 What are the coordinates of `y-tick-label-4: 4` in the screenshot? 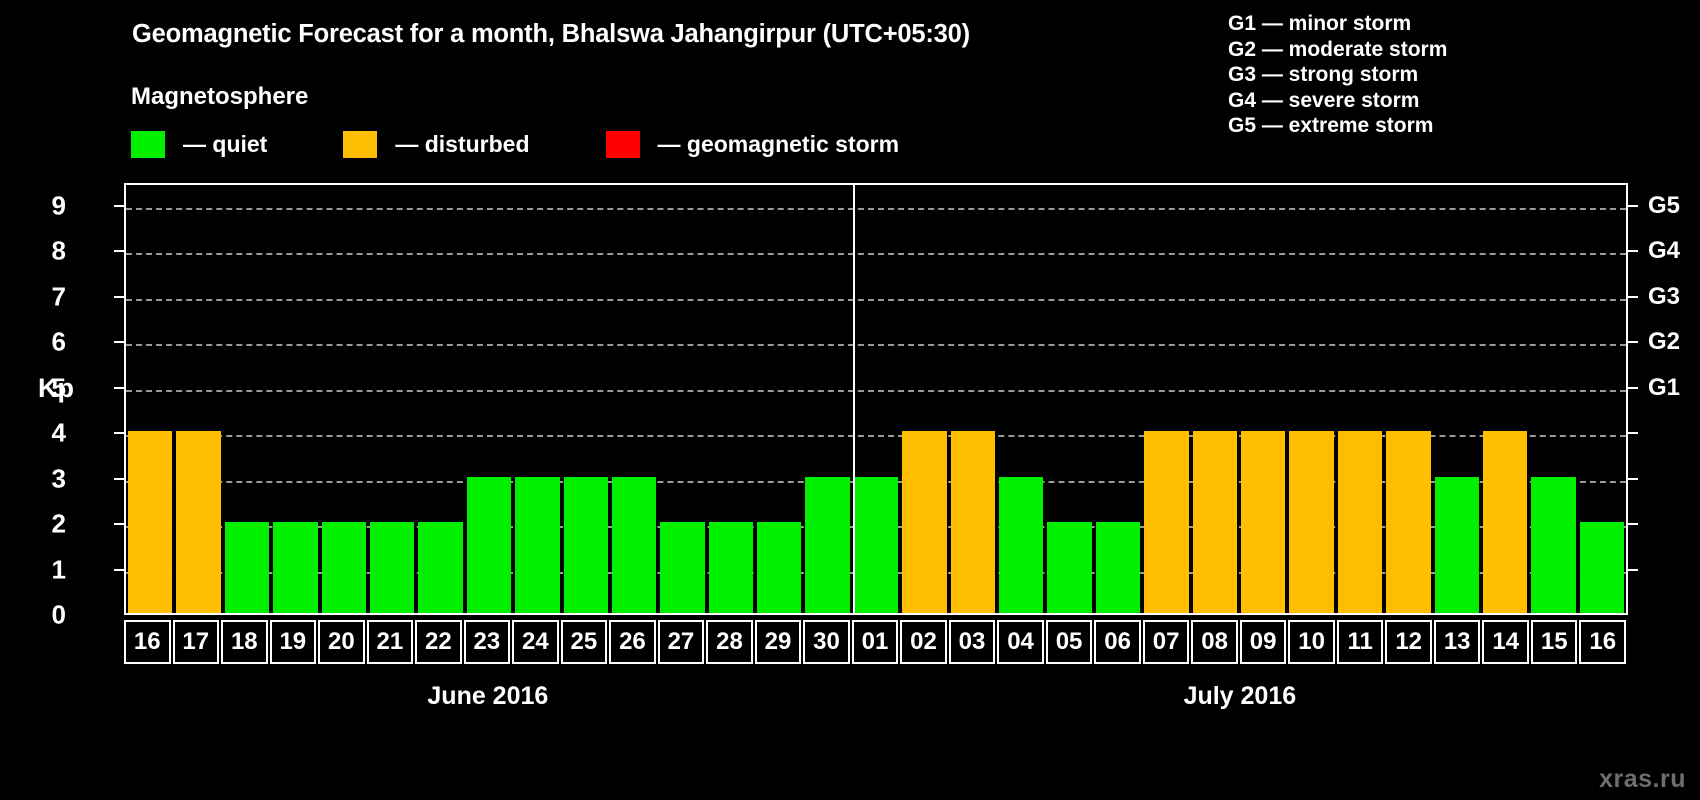 It's located at (58, 432).